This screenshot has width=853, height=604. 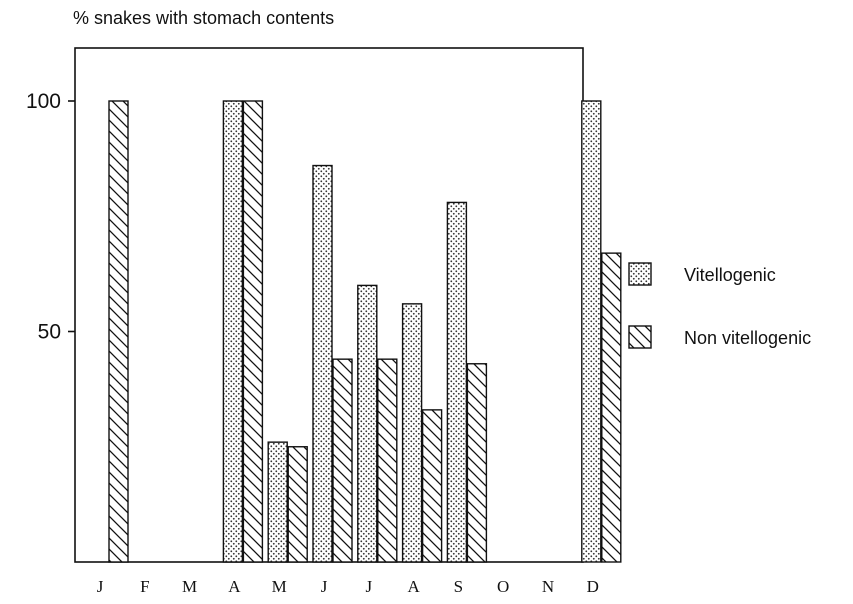 I want to click on x-tick-label-11: D, so click(x=593, y=586).